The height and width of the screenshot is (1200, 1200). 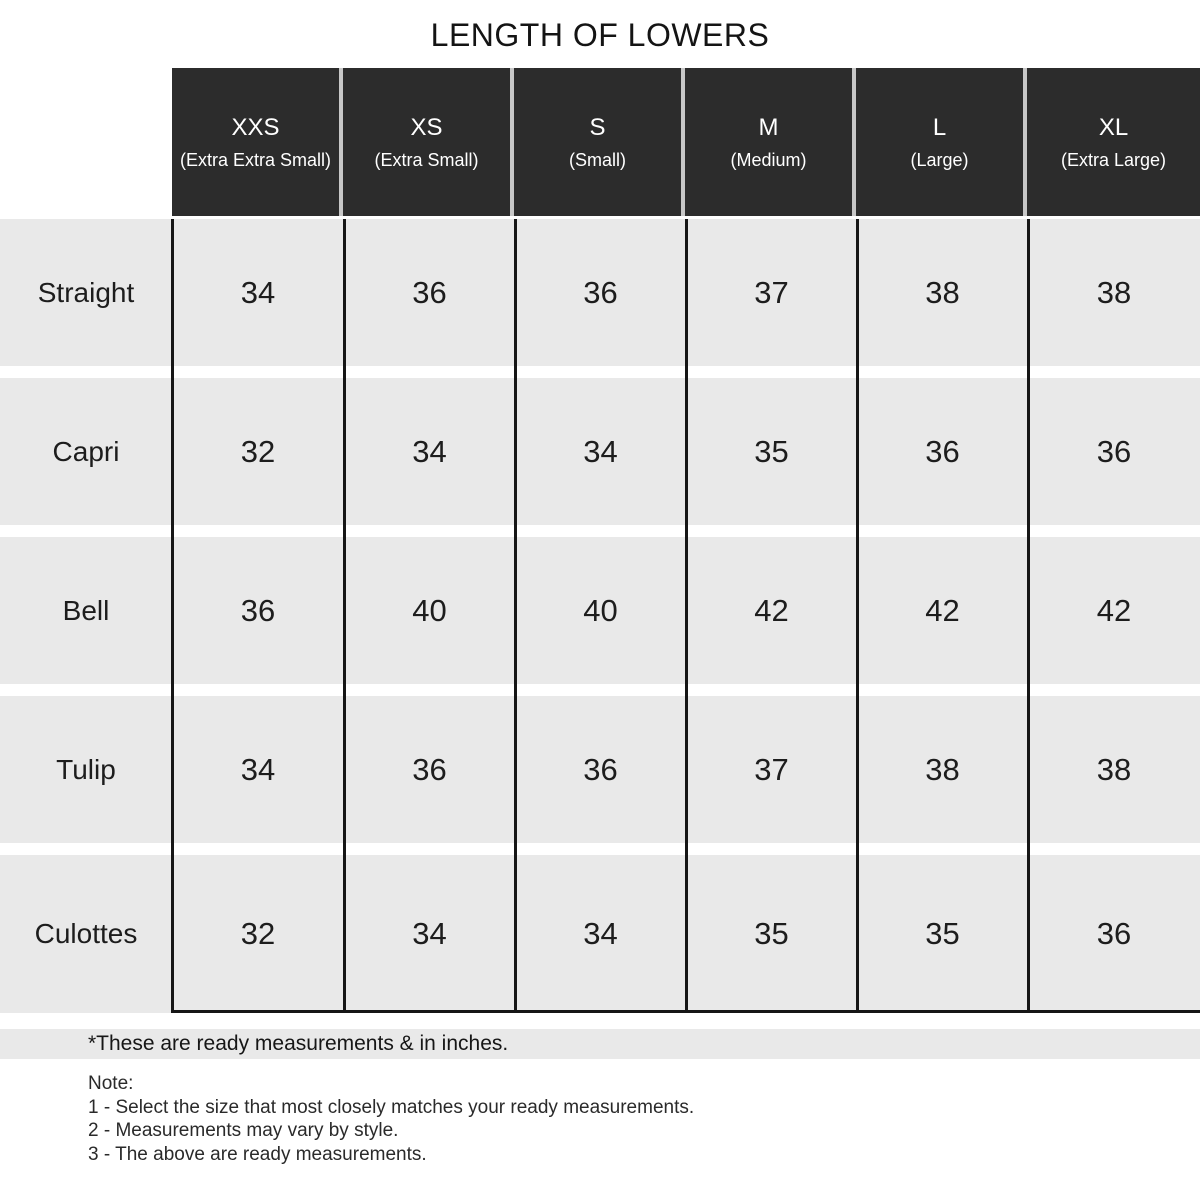 I want to click on size-full-label: (Medium), so click(x=768, y=159).